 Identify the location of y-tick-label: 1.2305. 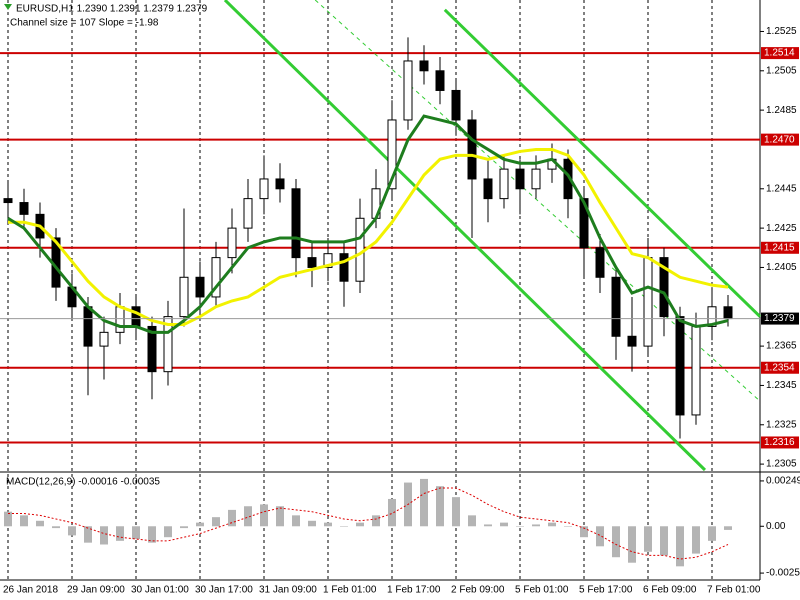
(781, 464).